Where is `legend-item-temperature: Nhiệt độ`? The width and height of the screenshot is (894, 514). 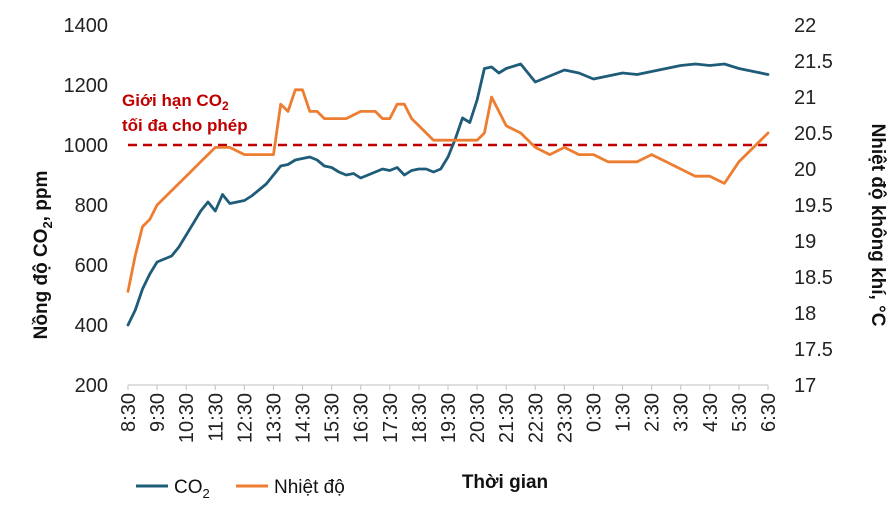
legend-item-temperature: Nhiệt độ is located at coordinates (290, 487).